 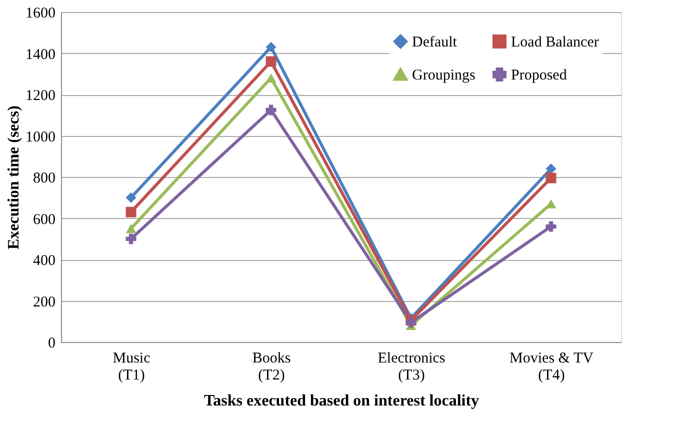 I want to click on x-axis-title: Tasks executed based on interest locality, so click(x=342, y=401).